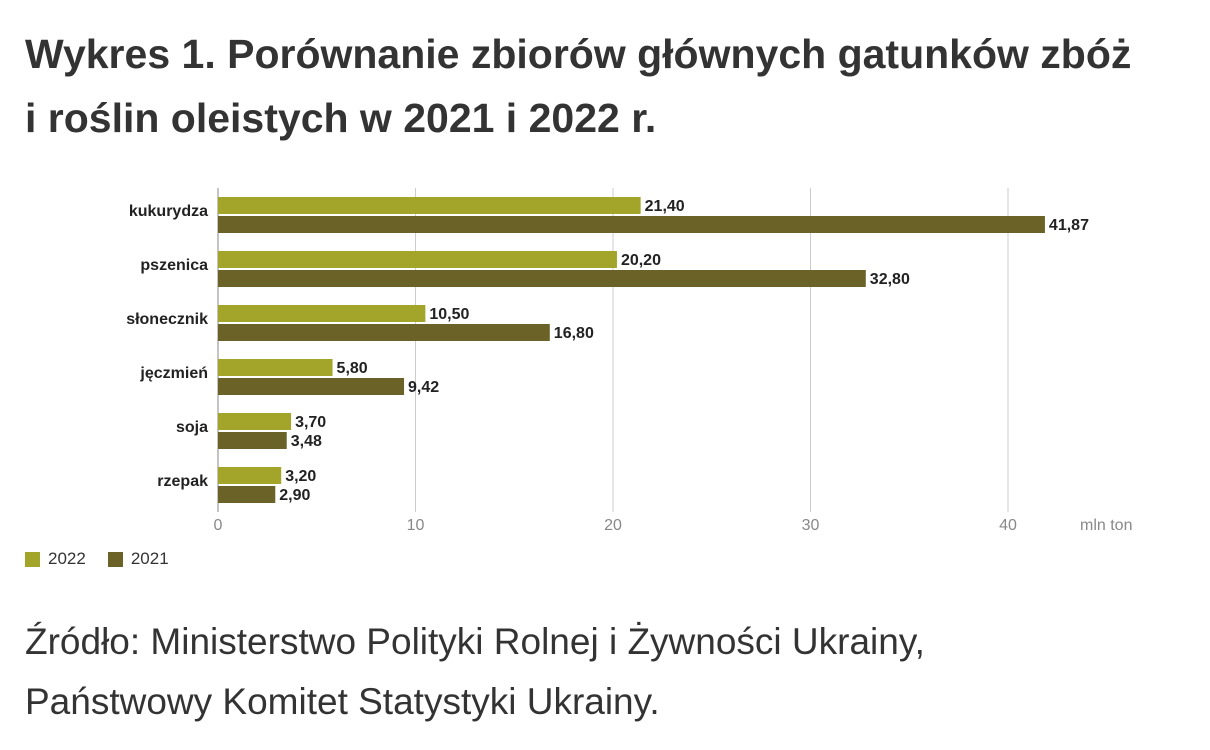 The width and height of the screenshot is (1210, 750). I want to click on data-label: 3,20, so click(300, 476).